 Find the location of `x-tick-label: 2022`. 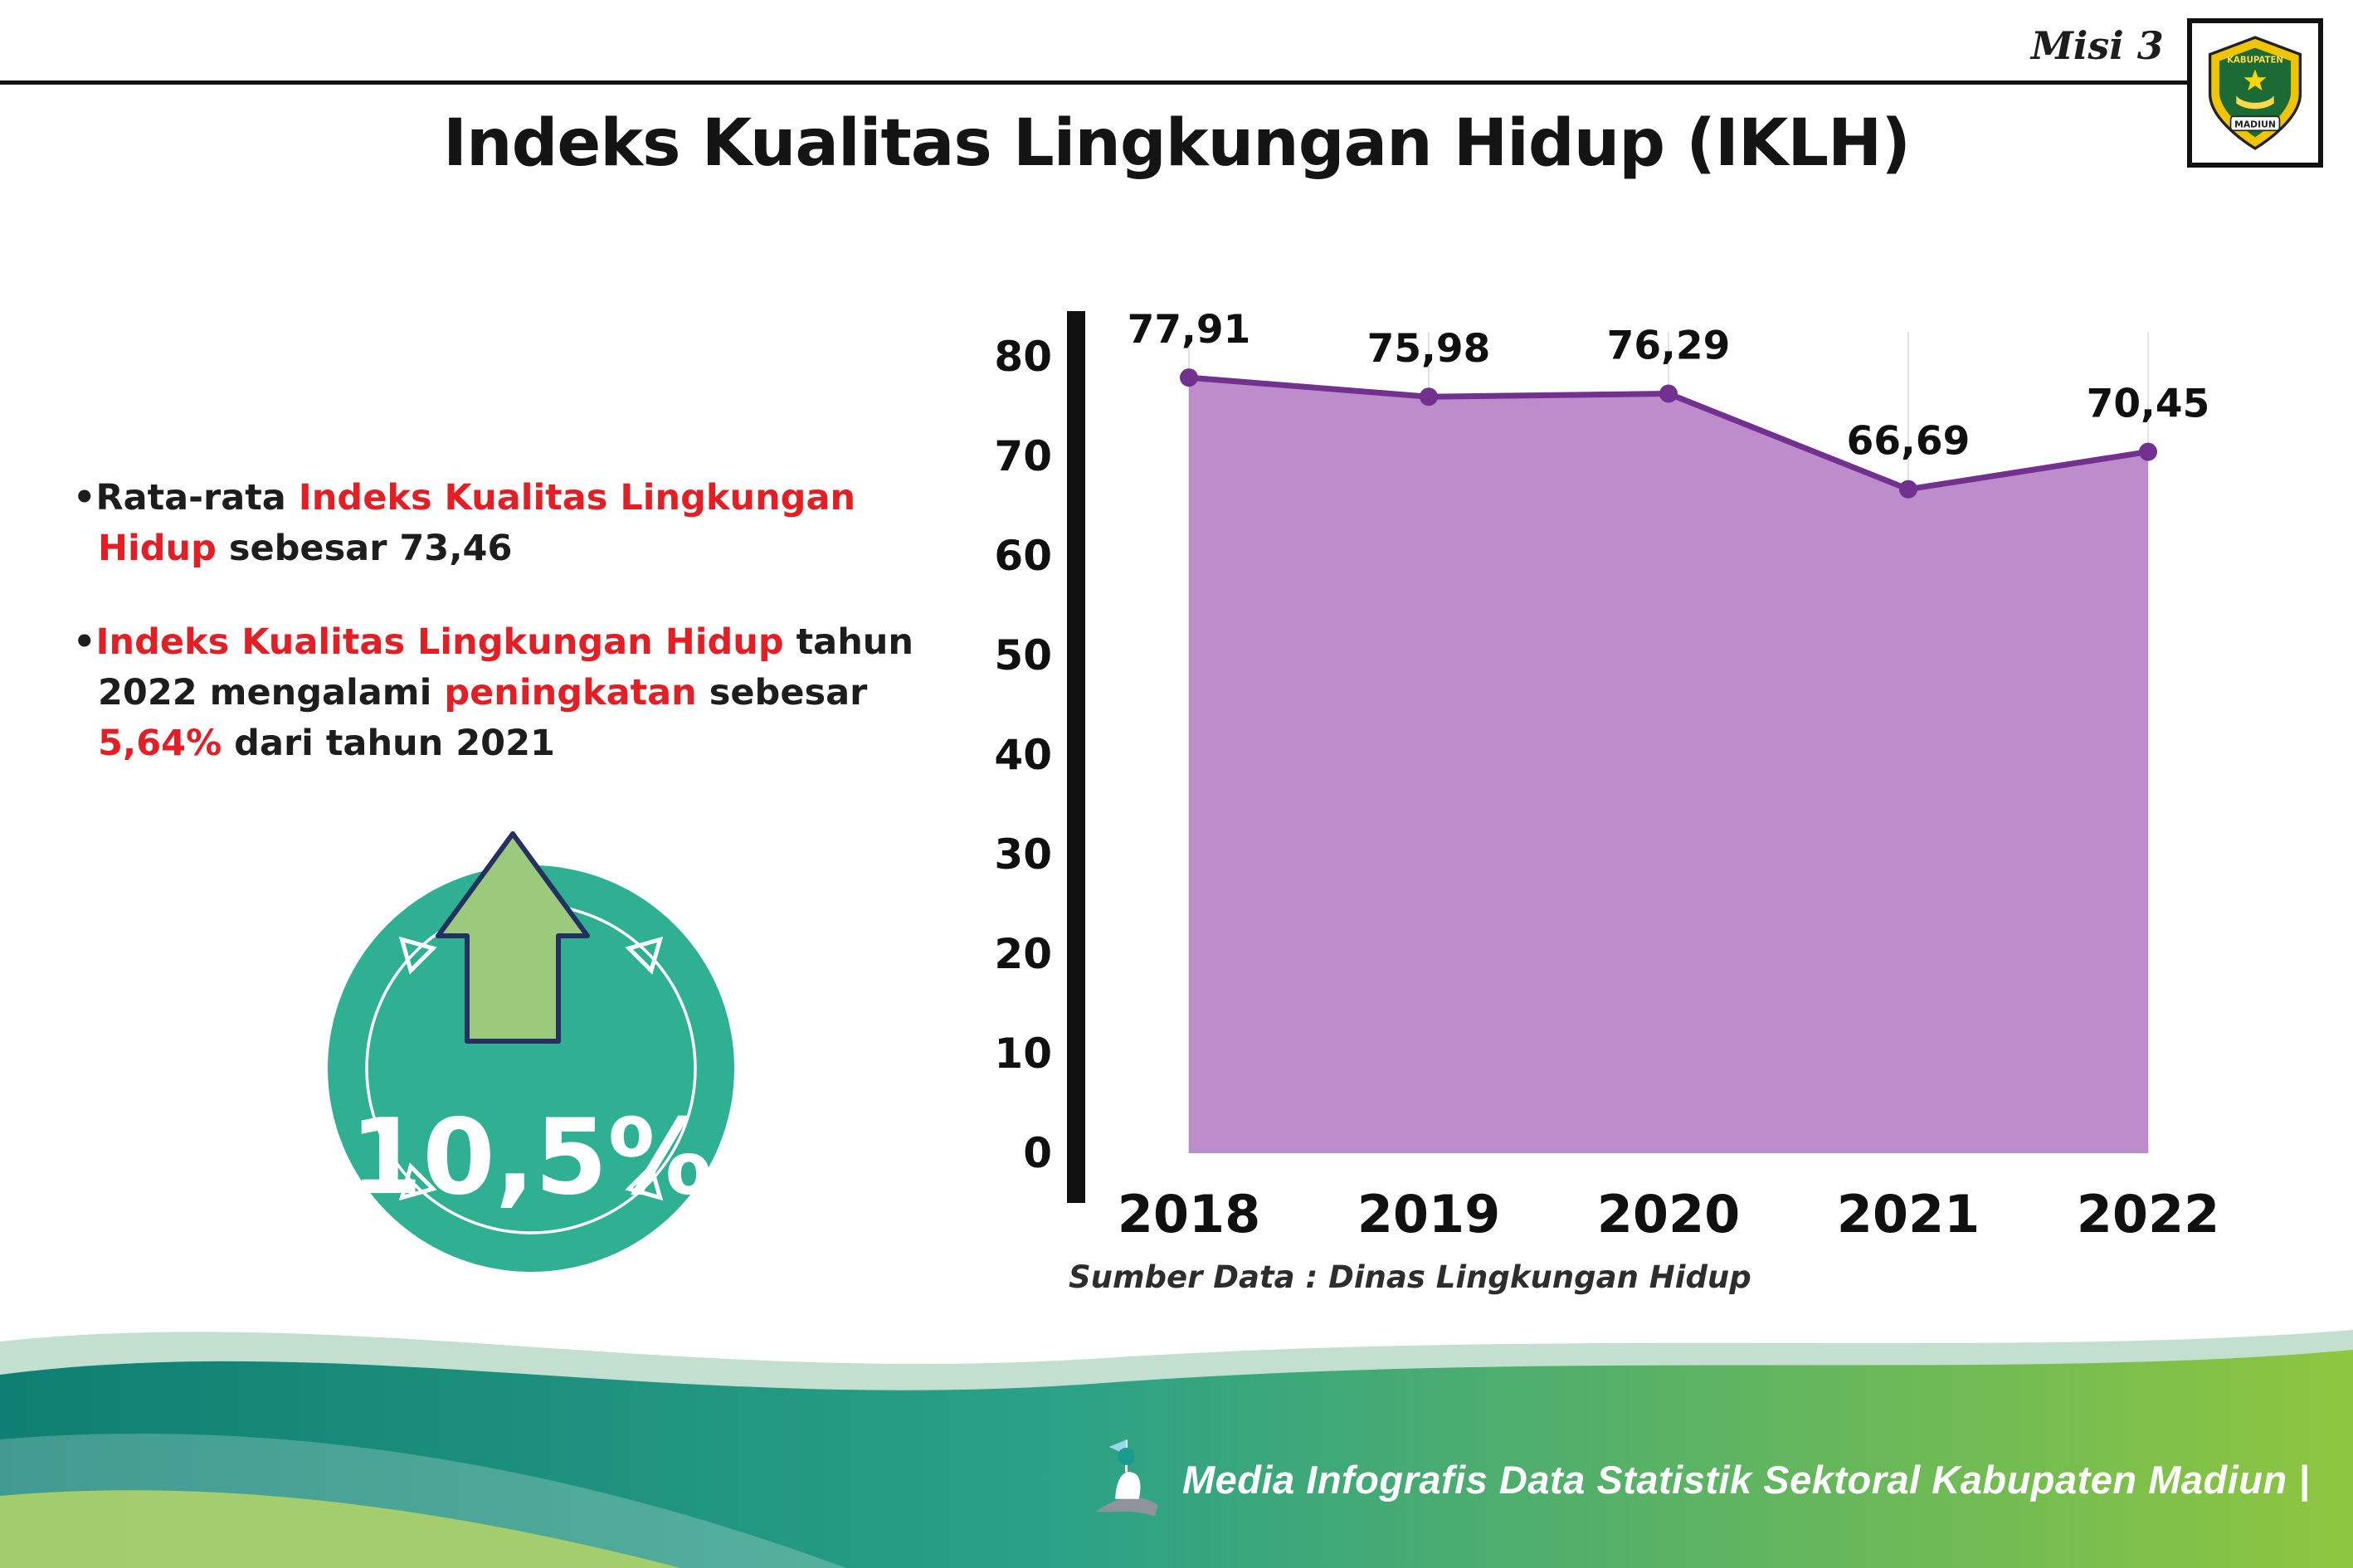

x-tick-label: 2022 is located at coordinates (2148, 1214).